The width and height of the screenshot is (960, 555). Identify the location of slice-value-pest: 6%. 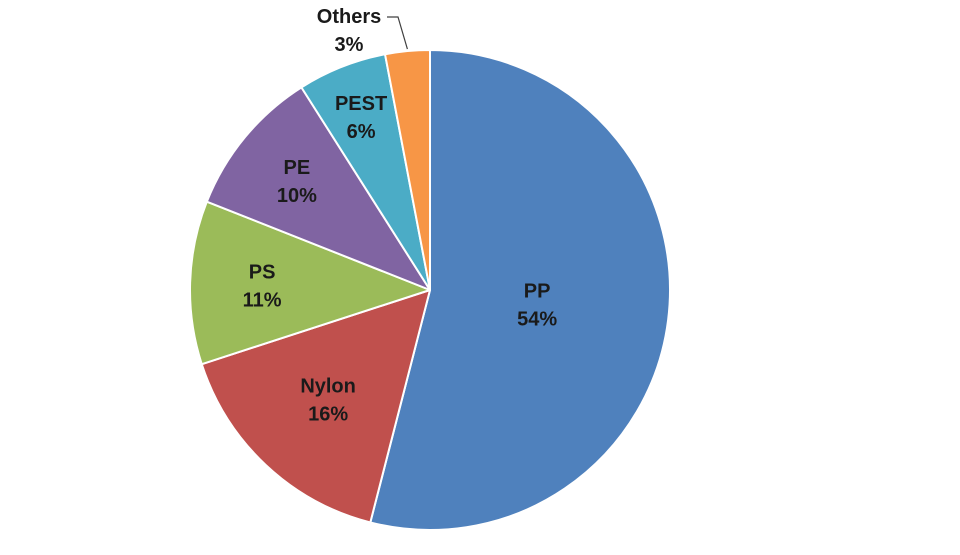
(361, 132).